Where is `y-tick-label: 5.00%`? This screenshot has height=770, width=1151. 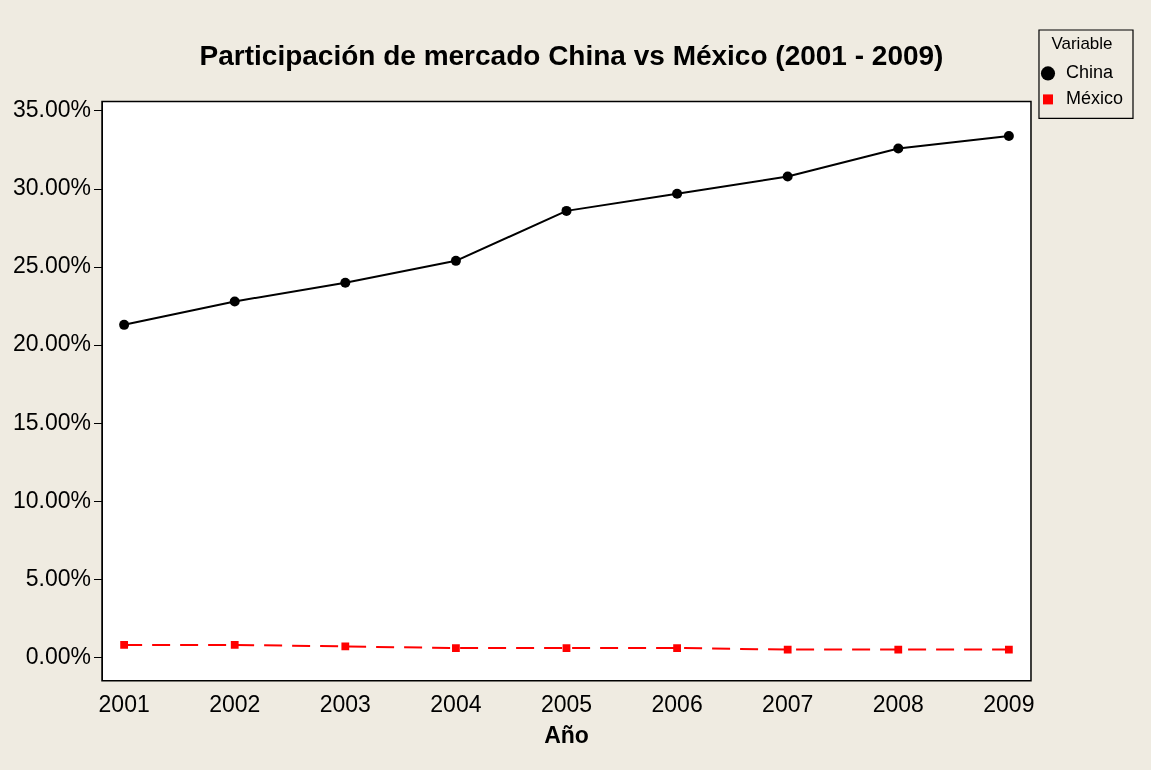
y-tick-label: 5.00% is located at coordinates (58, 577).